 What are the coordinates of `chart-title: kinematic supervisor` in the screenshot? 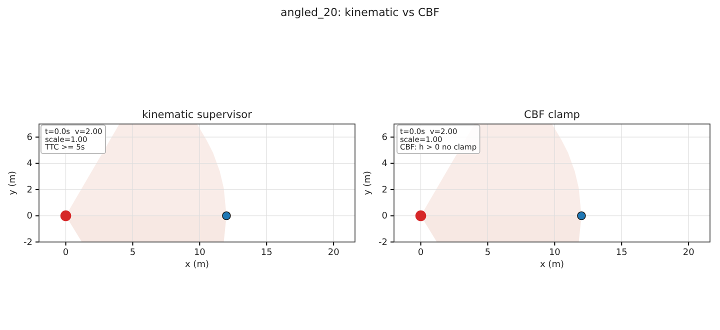 It's located at (197, 115).